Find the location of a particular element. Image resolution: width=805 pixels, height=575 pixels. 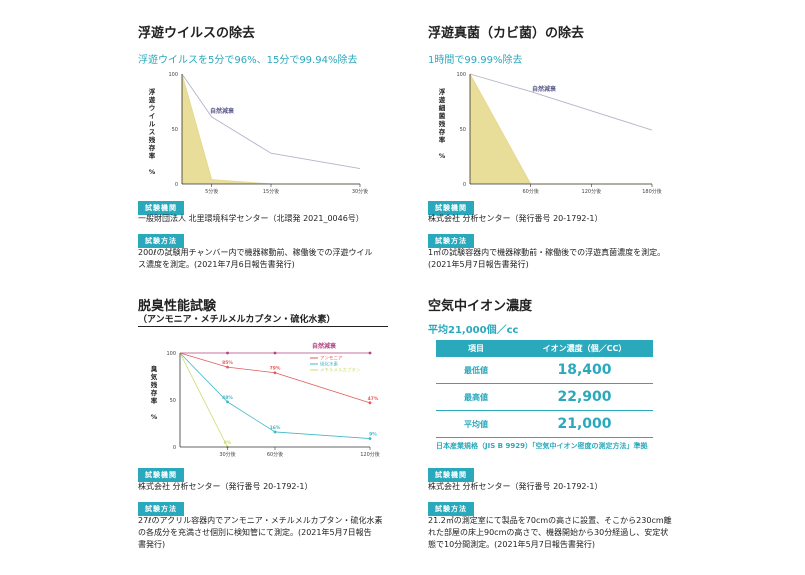

ion-subtitle: 平均21,000個／cc is located at coordinates (473, 330).